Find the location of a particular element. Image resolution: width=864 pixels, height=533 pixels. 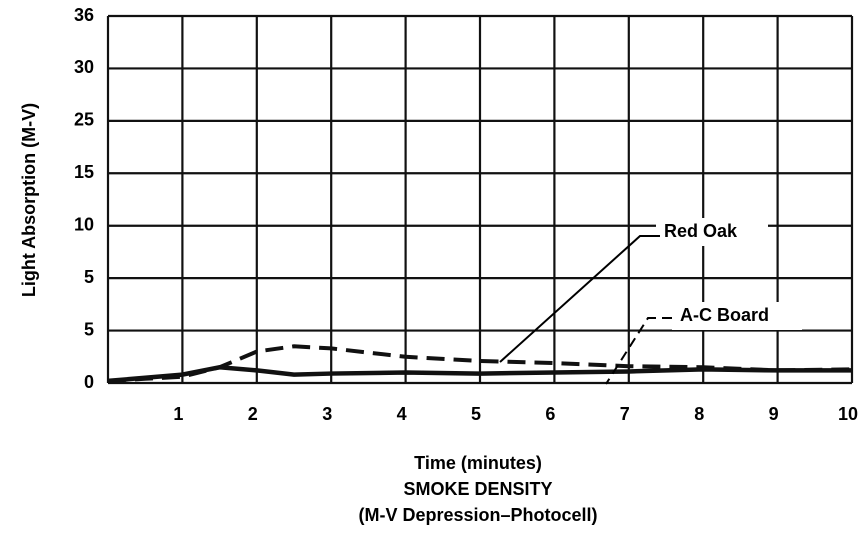

y-tick-label: 15 is located at coordinates (84, 172).